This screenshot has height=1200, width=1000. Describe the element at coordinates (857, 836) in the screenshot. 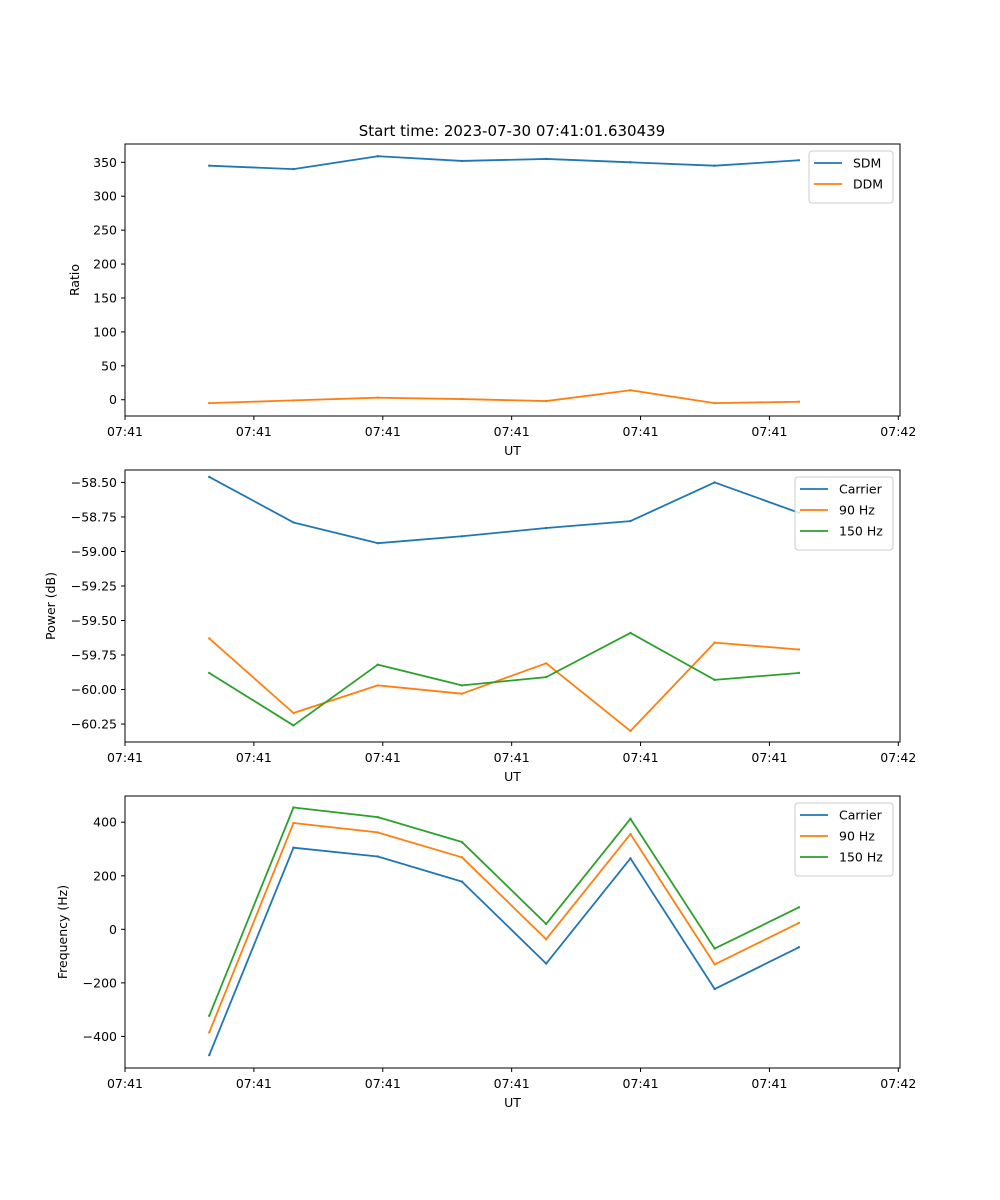

I see `legend-label: 90 Hz` at that location.